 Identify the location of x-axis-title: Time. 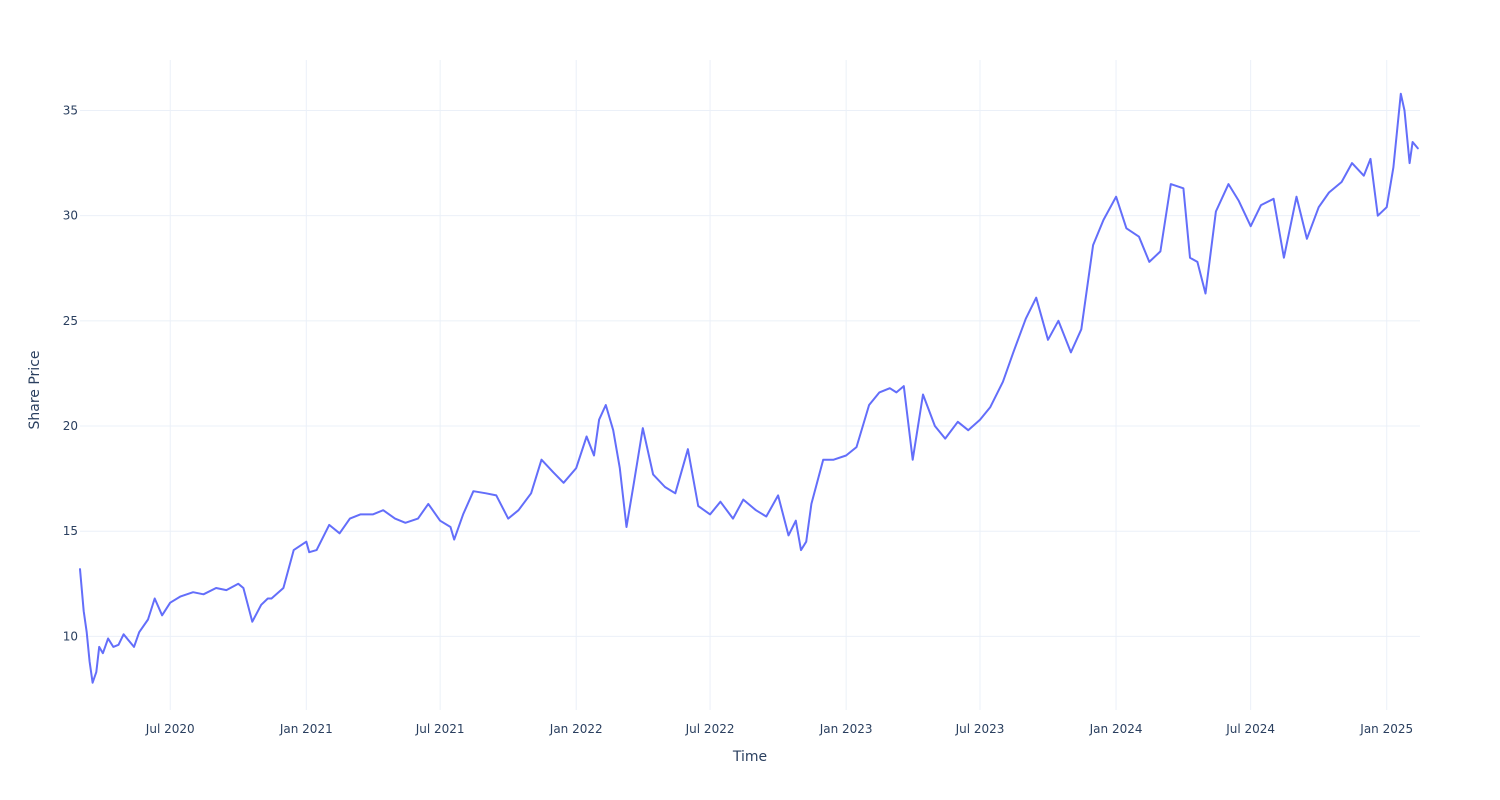
(749, 757).